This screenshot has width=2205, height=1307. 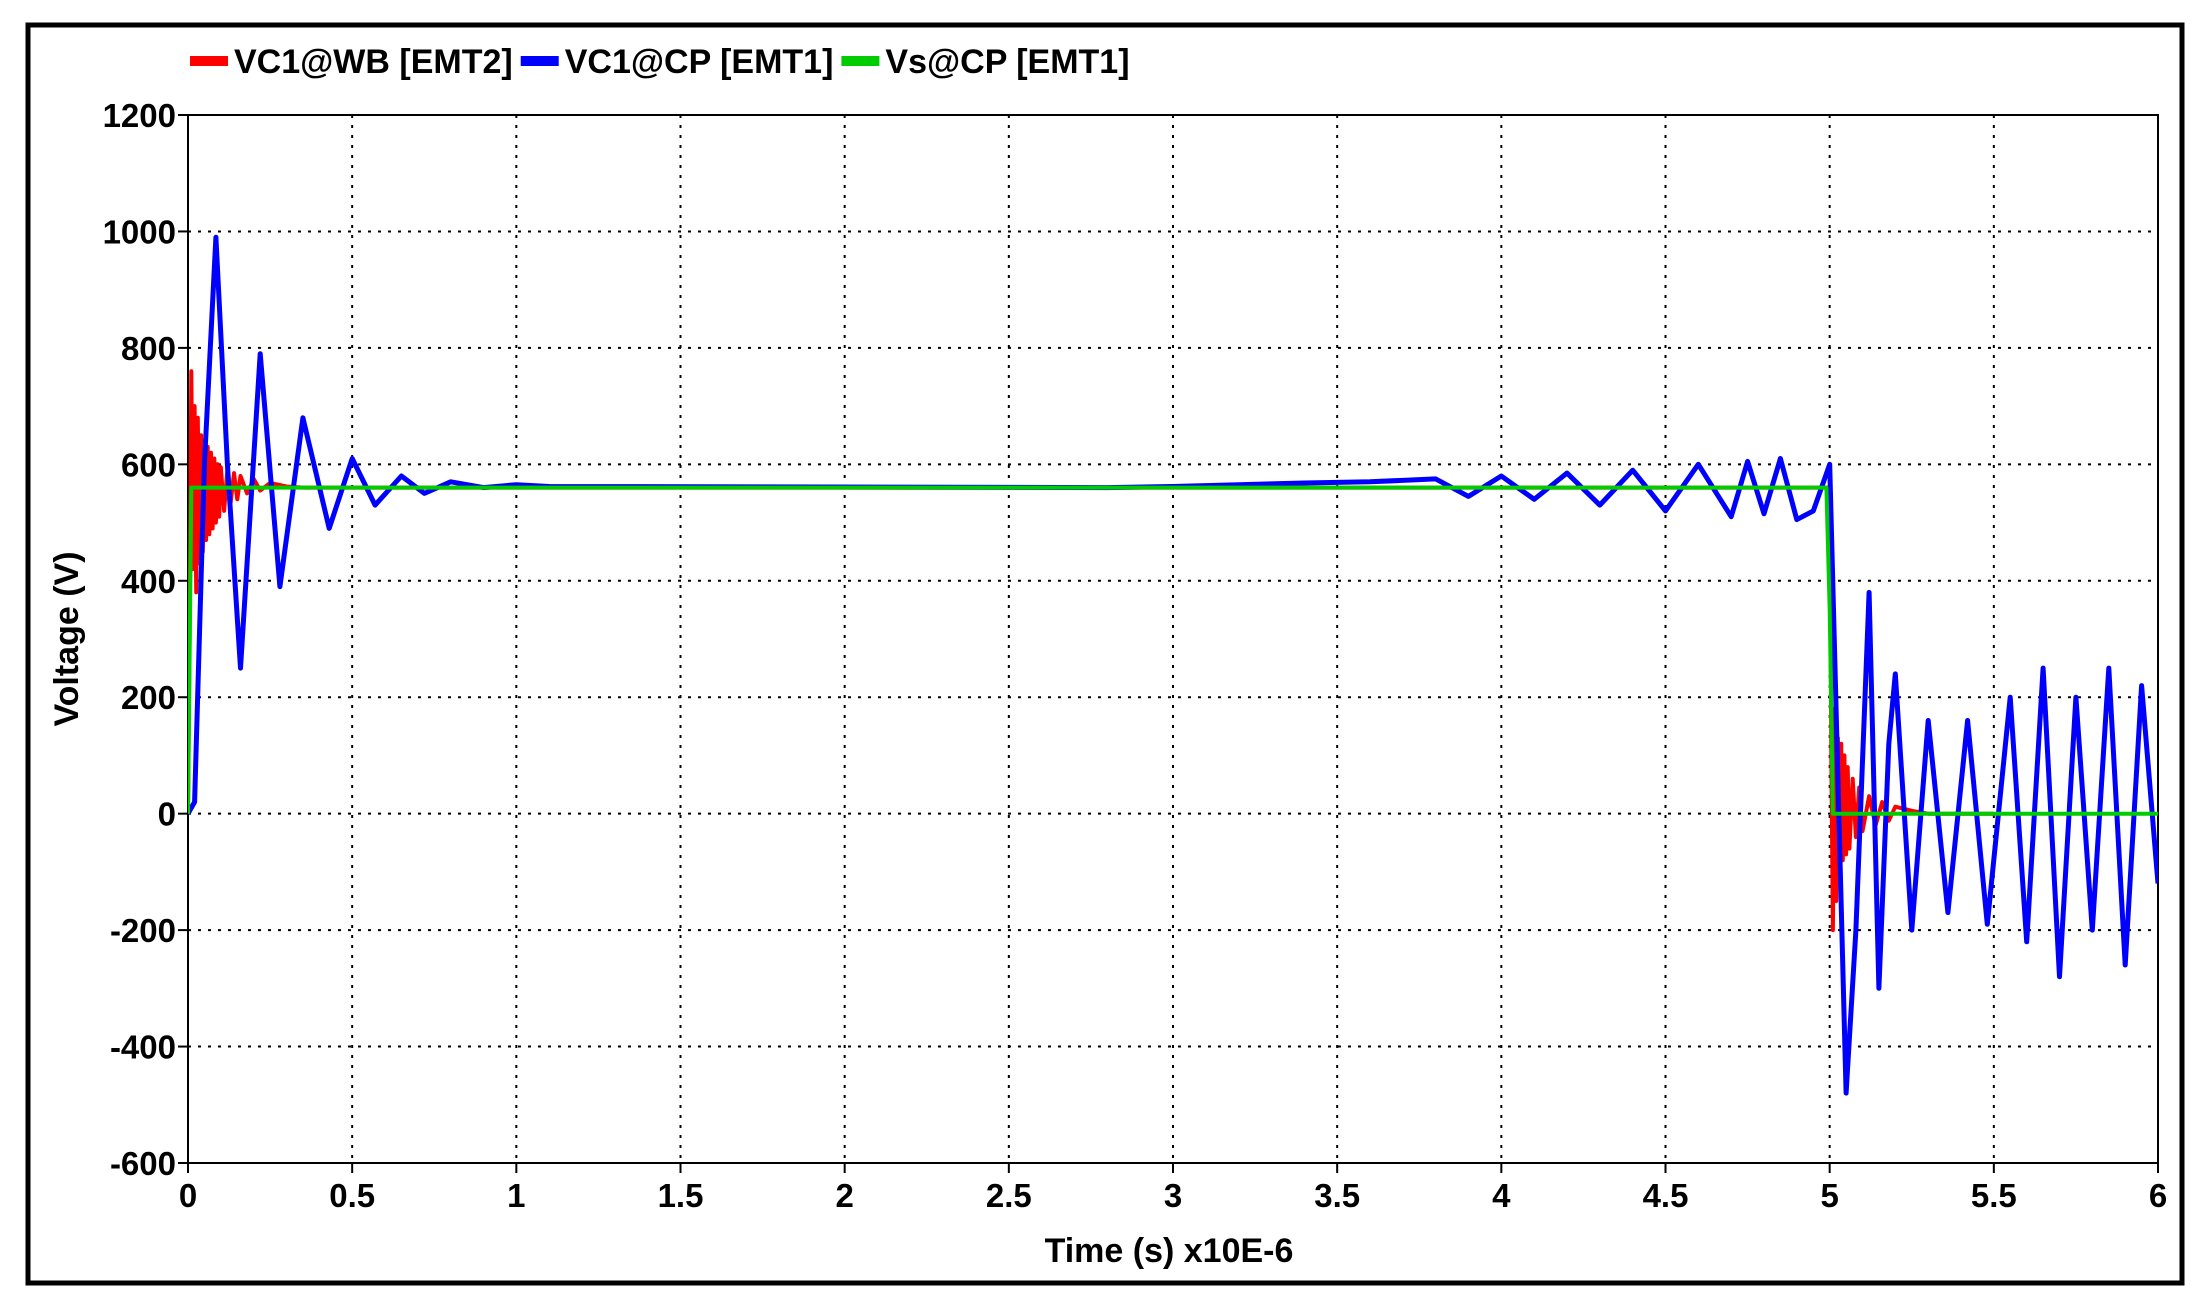 What do you see at coordinates (373, 62) in the screenshot?
I see `legend-label-1: VC1@WB [EMT2]` at bounding box center [373, 62].